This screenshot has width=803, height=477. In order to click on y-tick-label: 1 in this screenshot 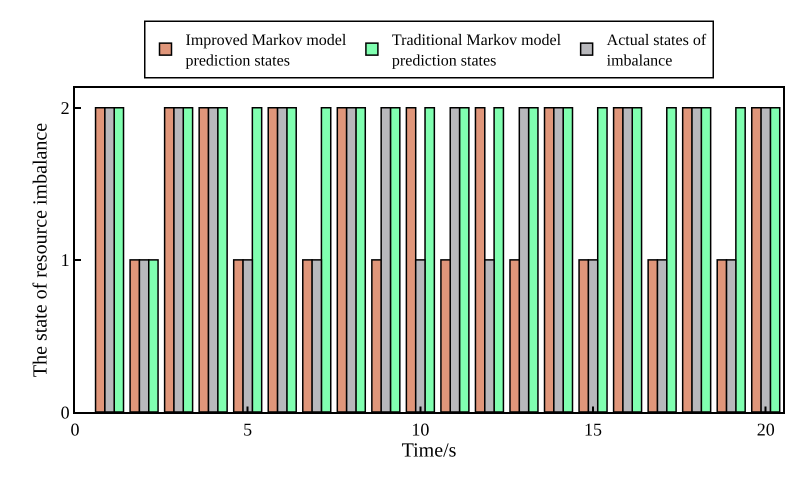, I will do `click(65, 260)`.